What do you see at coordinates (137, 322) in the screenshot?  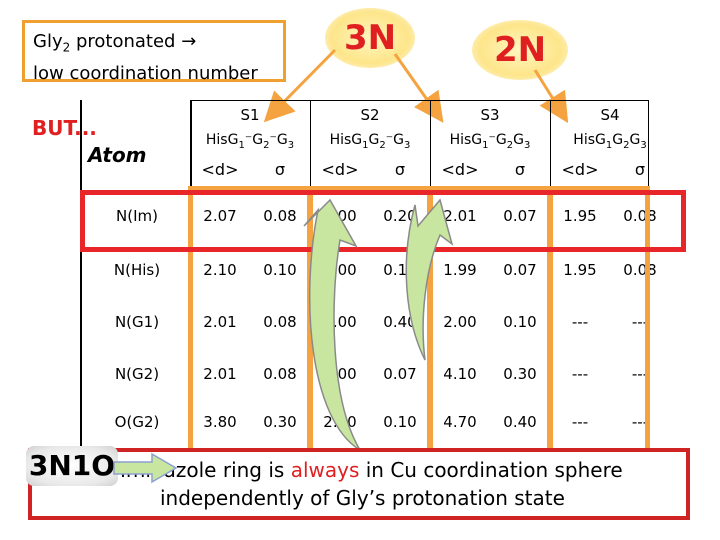 I see `row-label: N(G1)` at bounding box center [137, 322].